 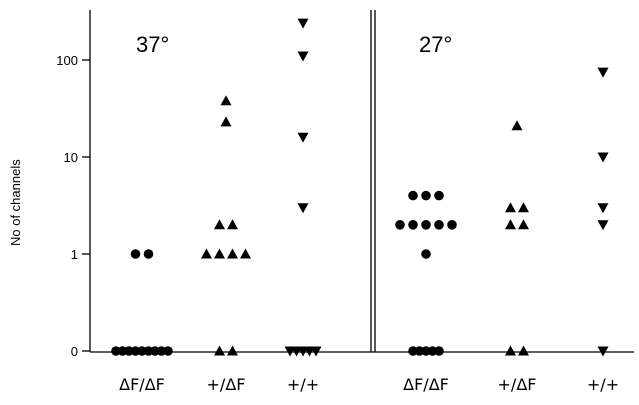 What do you see at coordinates (435, 44) in the screenshot?
I see `panel-title-27: 27°` at bounding box center [435, 44].